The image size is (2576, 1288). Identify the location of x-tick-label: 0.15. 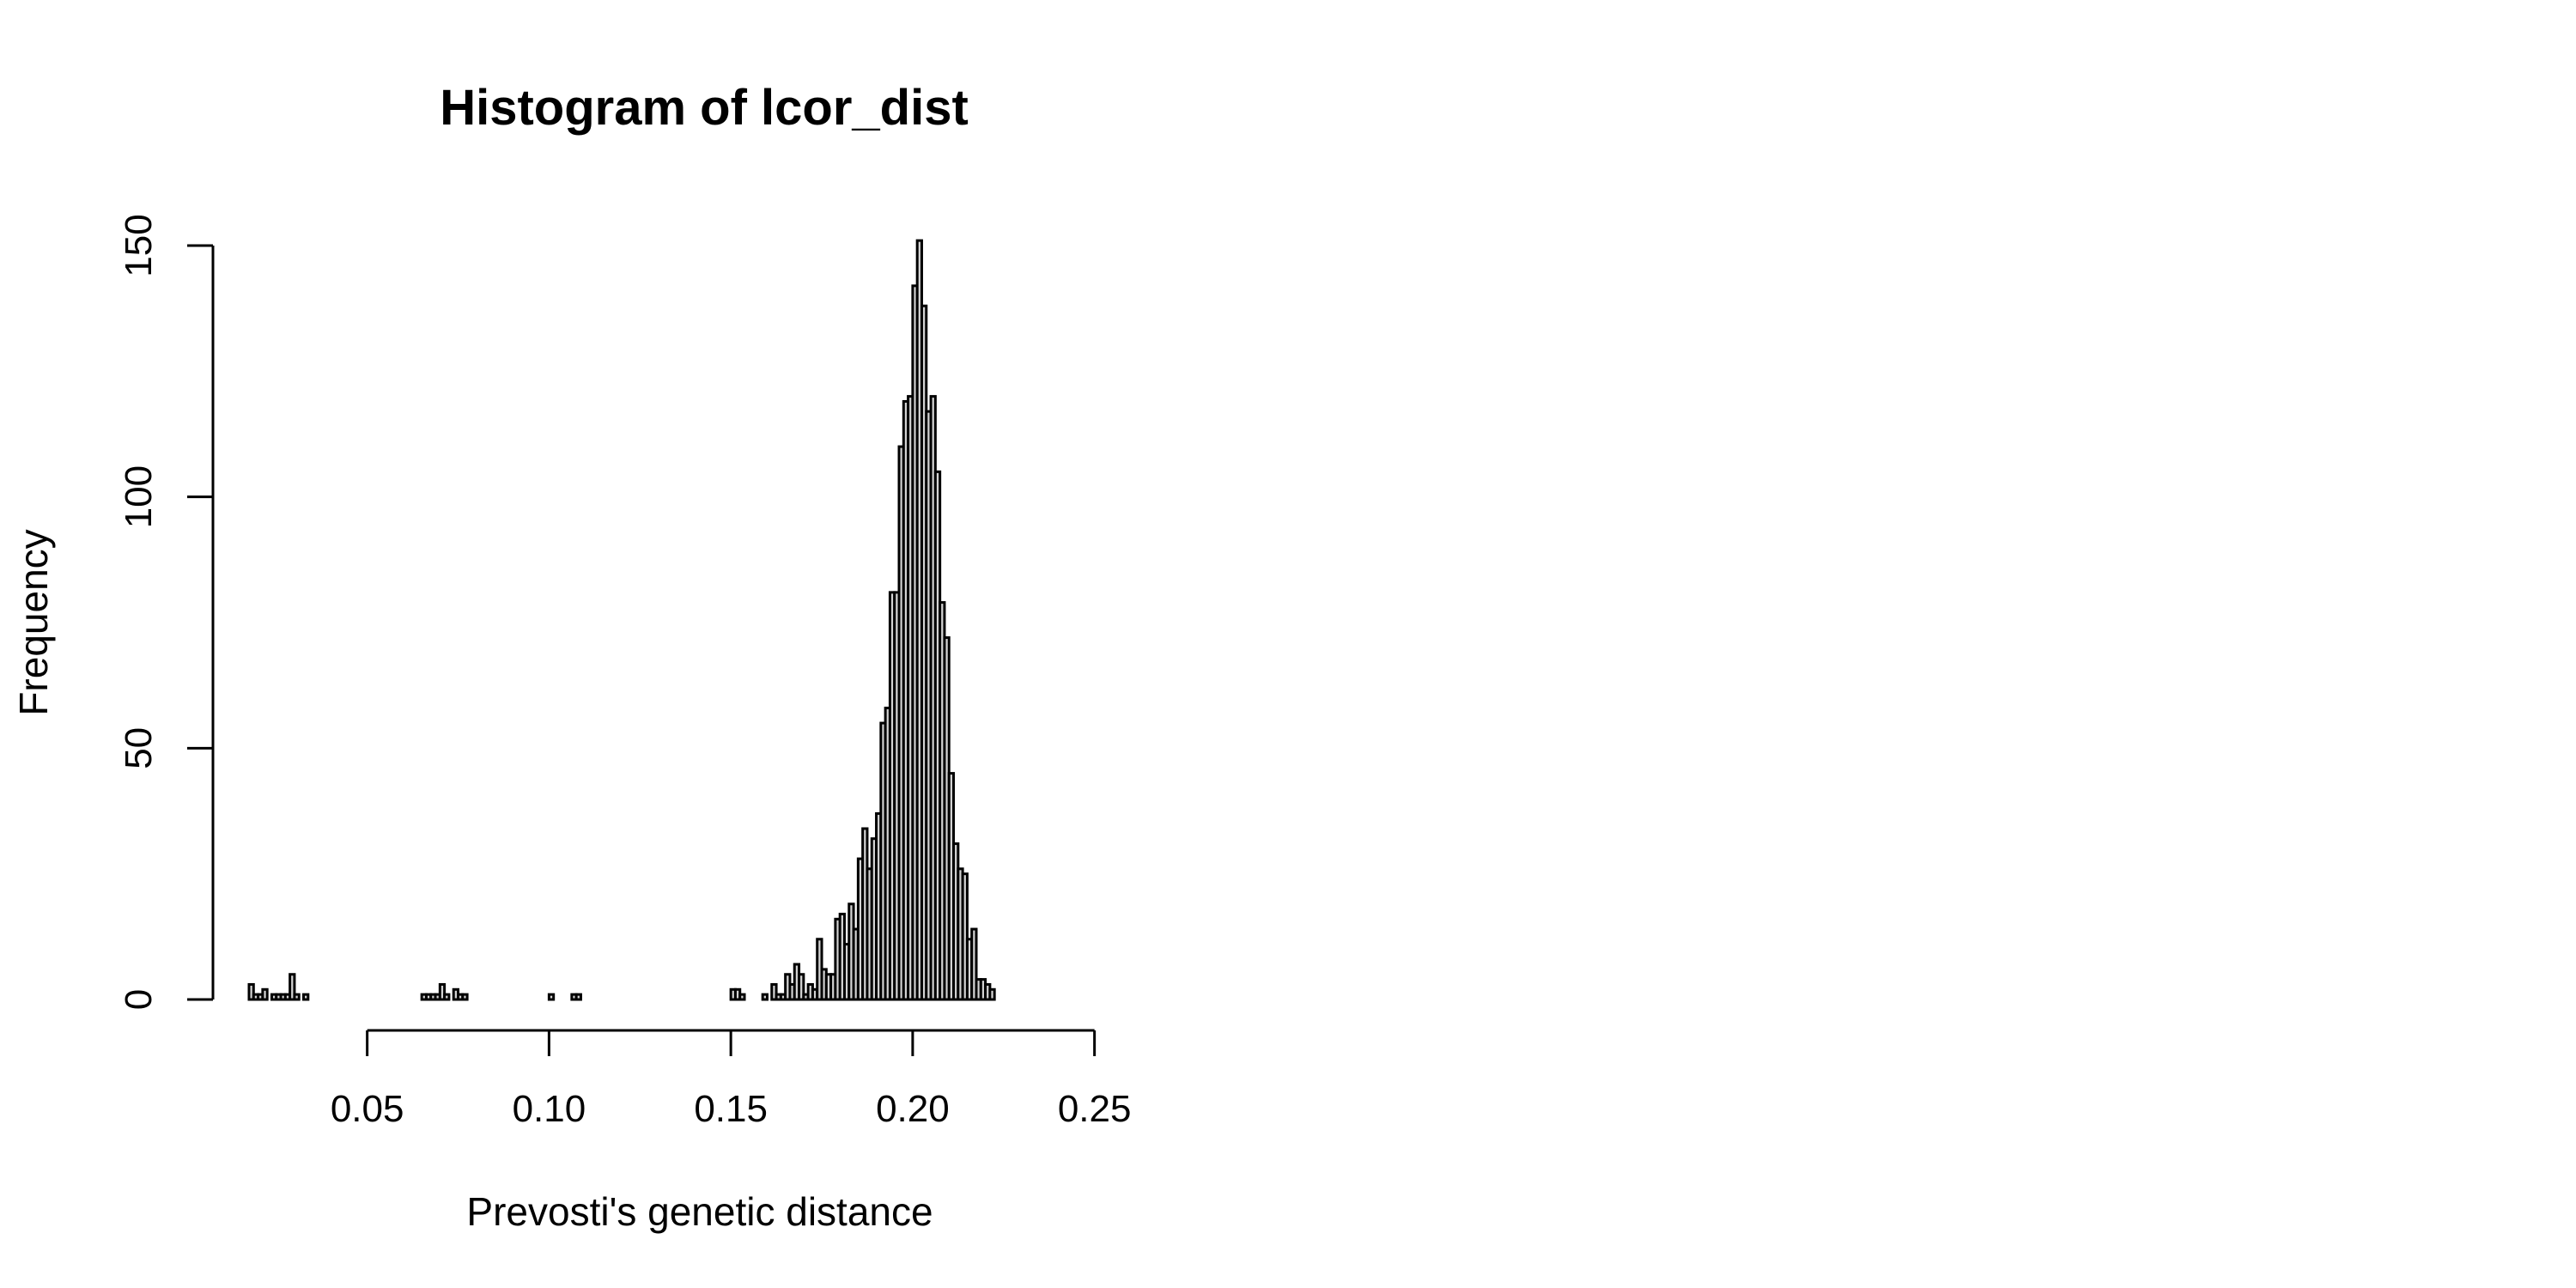
(731, 1109).